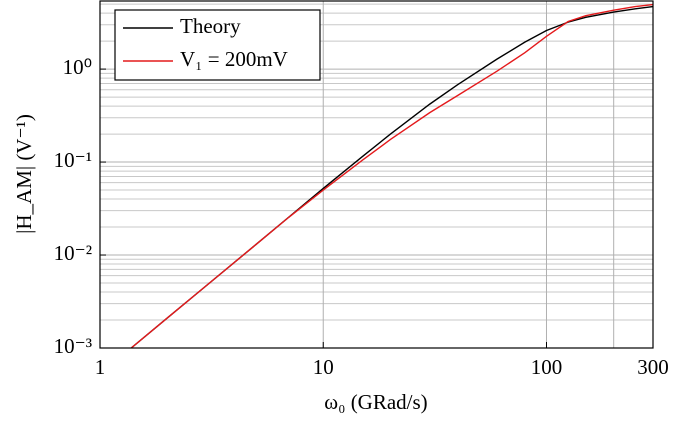  I want to click on x-tick-label: 10, so click(323, 367).